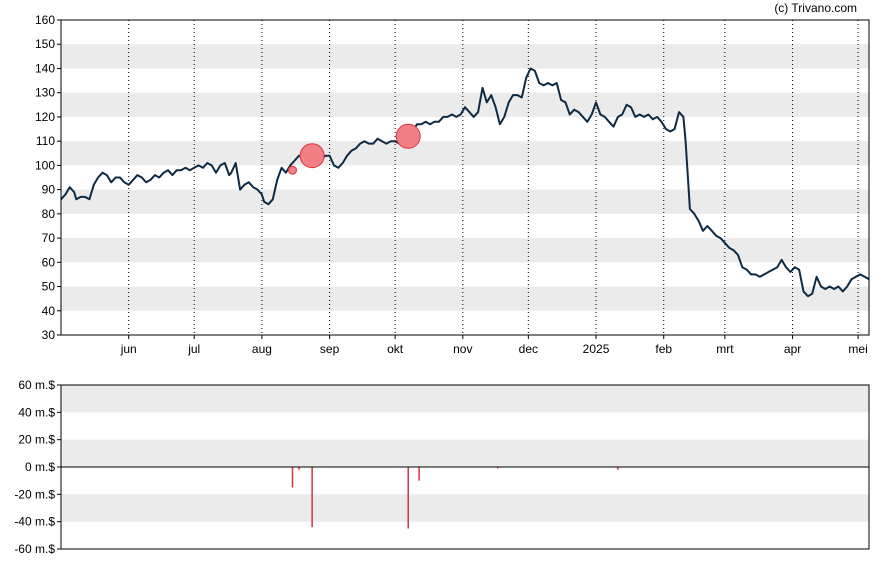  I want to click on volume-y-tick-label: -20 m.$, so click(34, 494).